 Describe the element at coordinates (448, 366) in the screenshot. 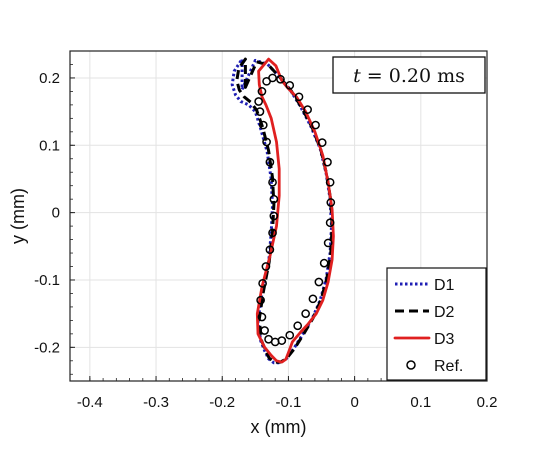

I see `legend-label: Ref.` at that location.